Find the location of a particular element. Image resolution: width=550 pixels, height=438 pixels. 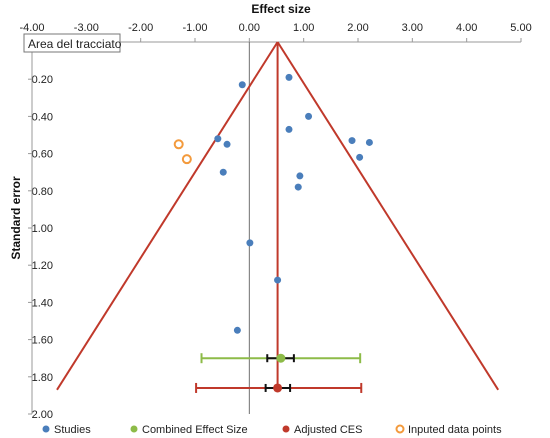

y-tick-label: 0.60 is located at coordinates (42, 155).